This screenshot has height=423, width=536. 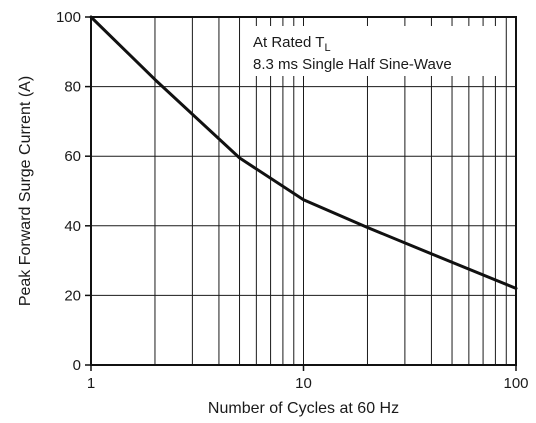 I want to click on y-axis-label: Peak Forward Surge Current (A), so click(x=25, y=191).